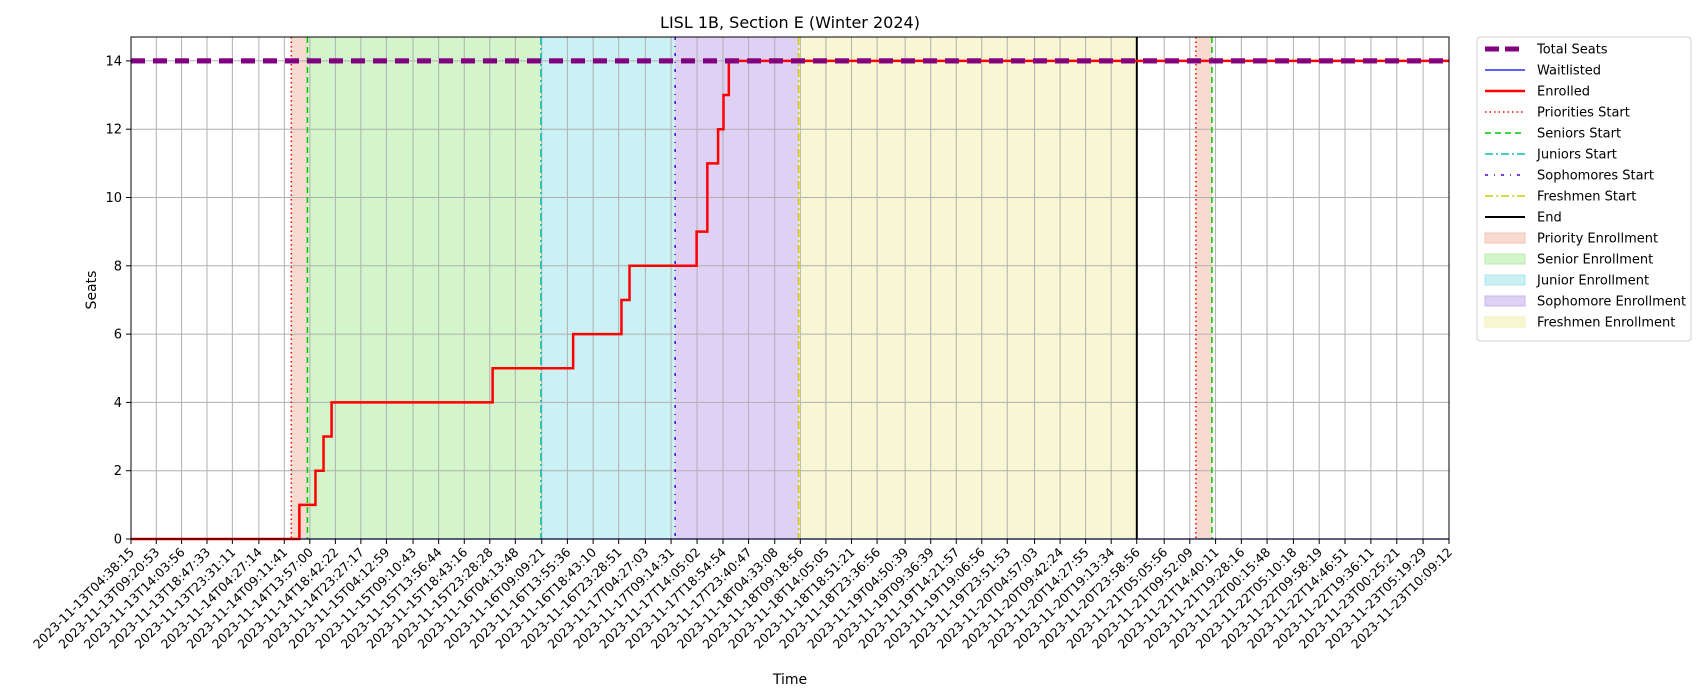  Describe the element at coordinates (1569, 71) in the screenshot. I see `legend-label: Waitlisted` at that location.